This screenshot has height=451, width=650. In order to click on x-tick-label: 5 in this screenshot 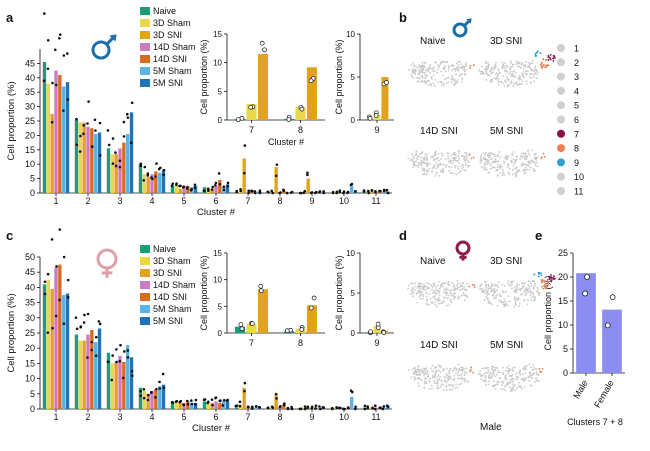, I will do `click(183, 201)`.